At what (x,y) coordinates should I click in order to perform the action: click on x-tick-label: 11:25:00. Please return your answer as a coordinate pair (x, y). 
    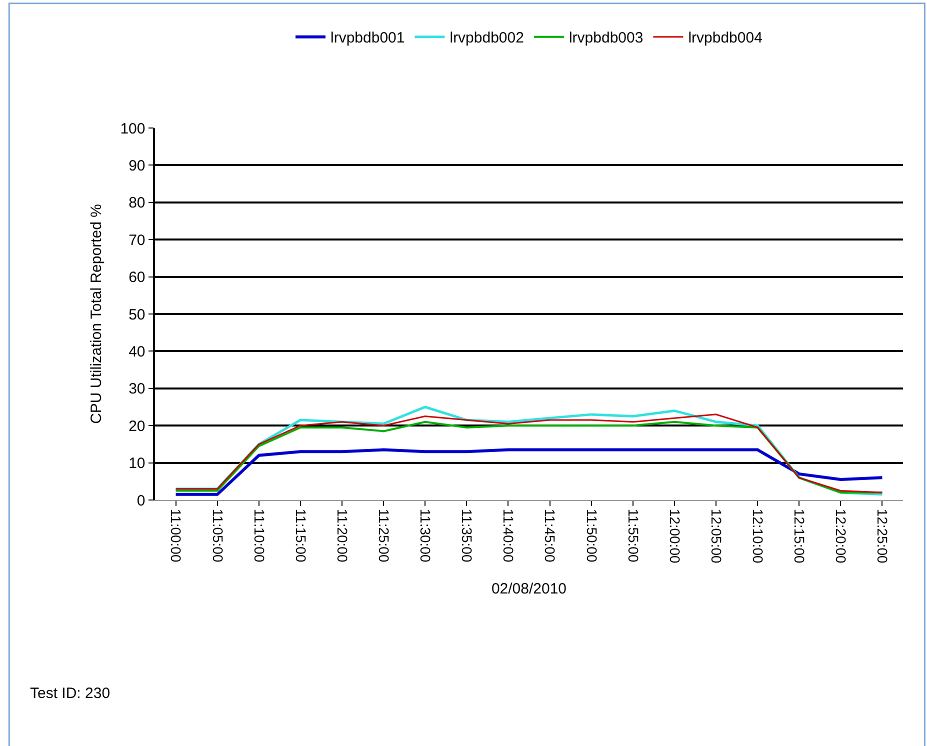
    Looking at the image, I should click on (384, 535).